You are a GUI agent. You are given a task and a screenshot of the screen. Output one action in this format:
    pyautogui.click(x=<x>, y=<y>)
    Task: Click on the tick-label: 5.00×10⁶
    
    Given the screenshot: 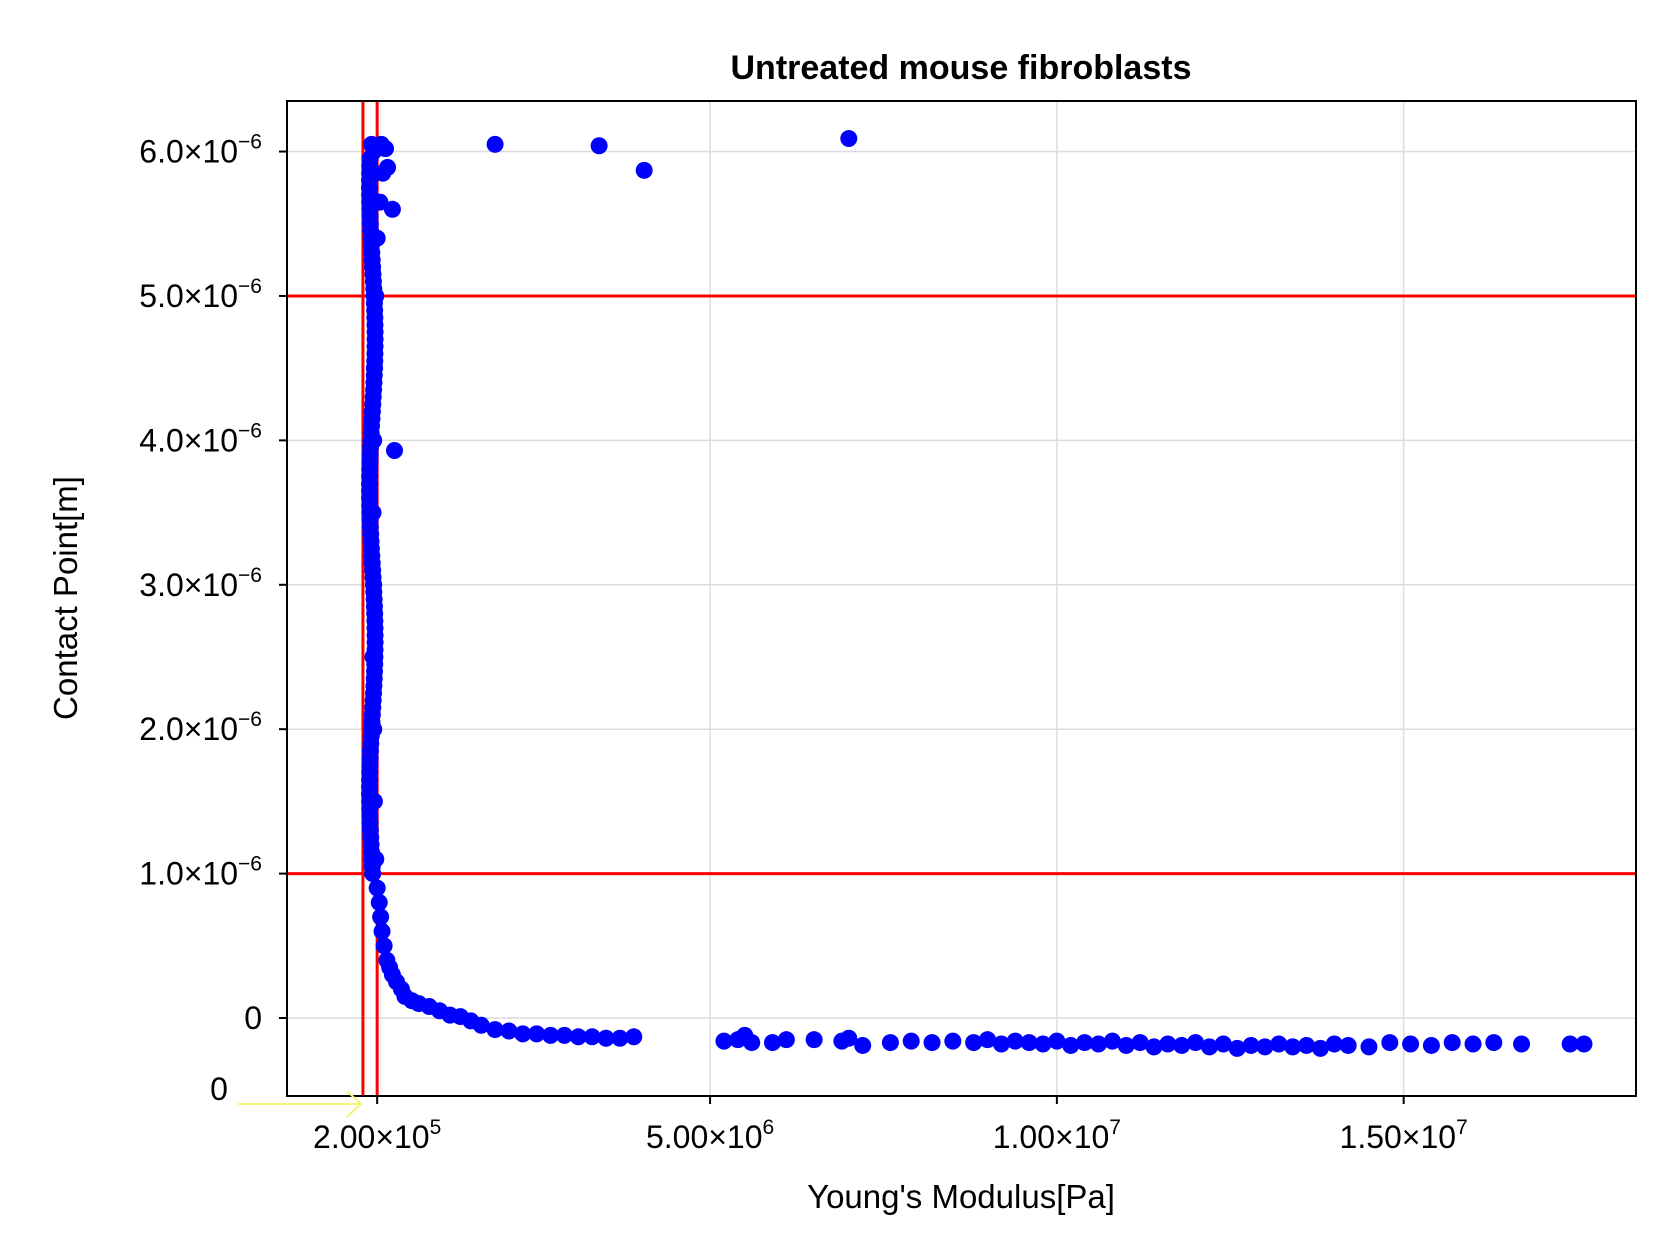 What is the action you would take?
    pyautogui.click(x=710, y=1135)
    